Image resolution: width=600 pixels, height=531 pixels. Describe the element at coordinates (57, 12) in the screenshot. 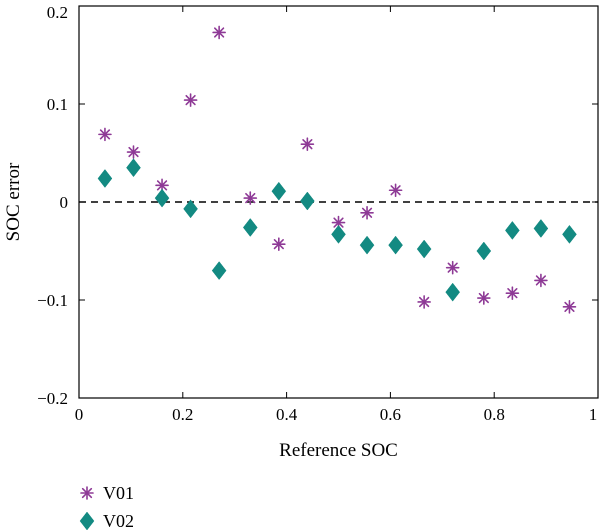

I see `y-tick-label: 0.2` at that location.